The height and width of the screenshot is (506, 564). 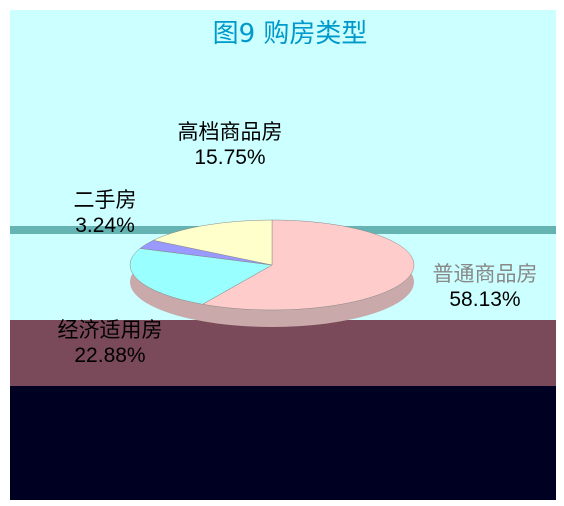 I want to click on slice-value: 15.75%, so click(x=230, y=157).